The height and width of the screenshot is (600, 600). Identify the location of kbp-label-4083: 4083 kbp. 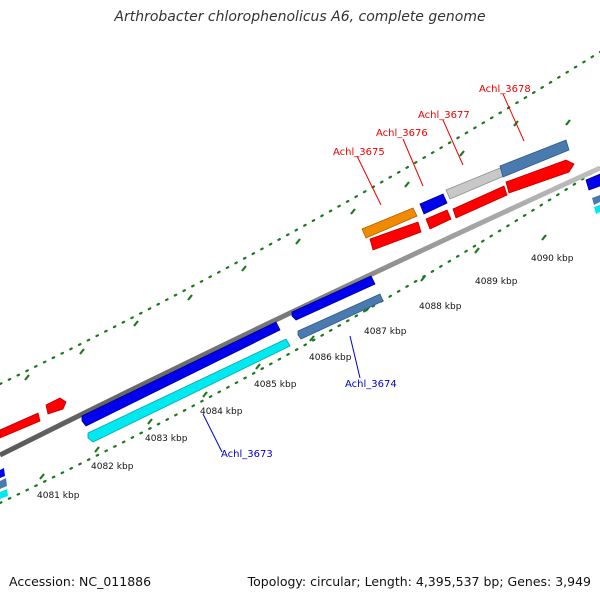
(166, 439).